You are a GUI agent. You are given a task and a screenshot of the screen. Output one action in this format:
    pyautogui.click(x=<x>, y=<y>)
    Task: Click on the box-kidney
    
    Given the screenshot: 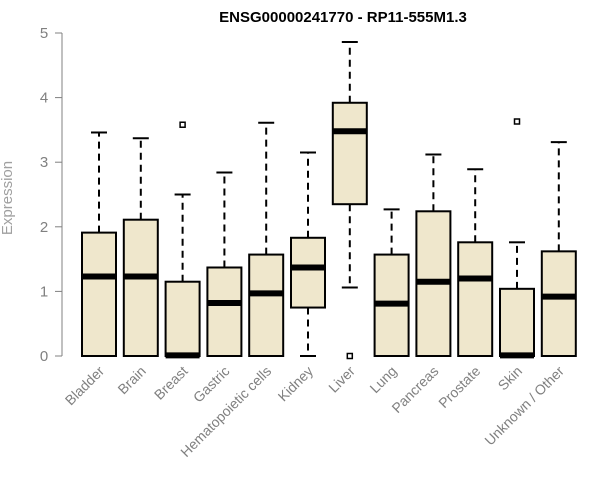 What is the action you would take?
    pyautogui.click(x=308, y=254)
    